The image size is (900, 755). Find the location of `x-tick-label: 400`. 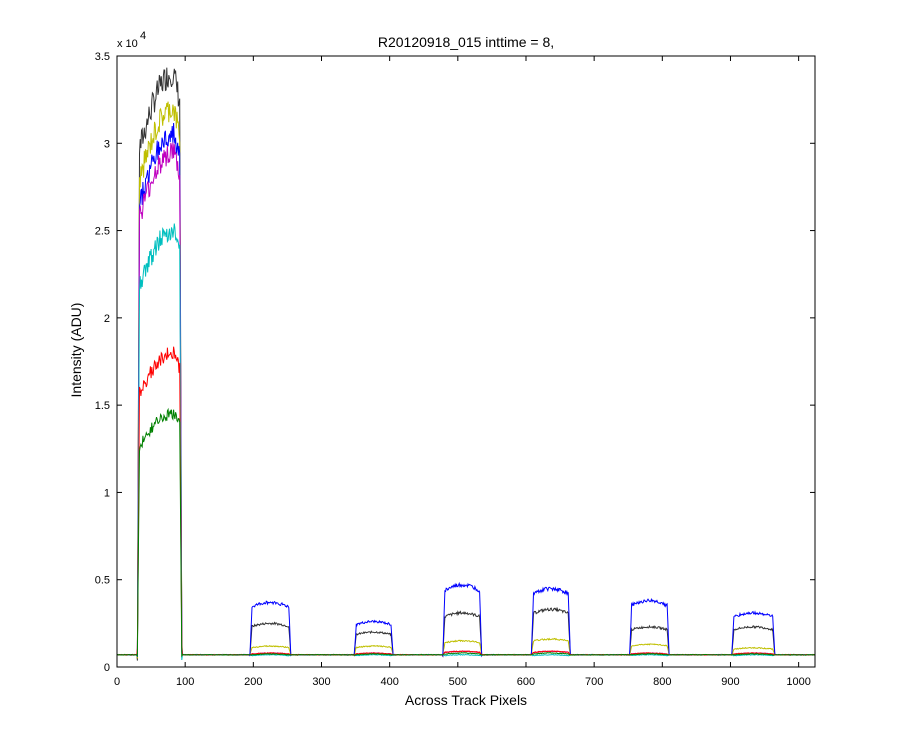

x-tick-label: 400 is located at coordinates (389, 682).